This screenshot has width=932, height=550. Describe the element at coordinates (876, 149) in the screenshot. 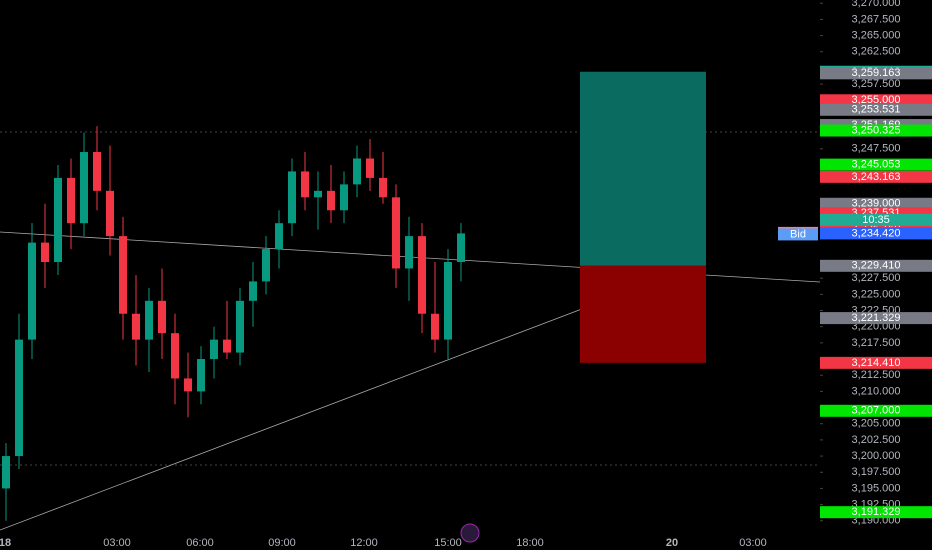

I see `y-tick-label: 3,247.500` at that location.